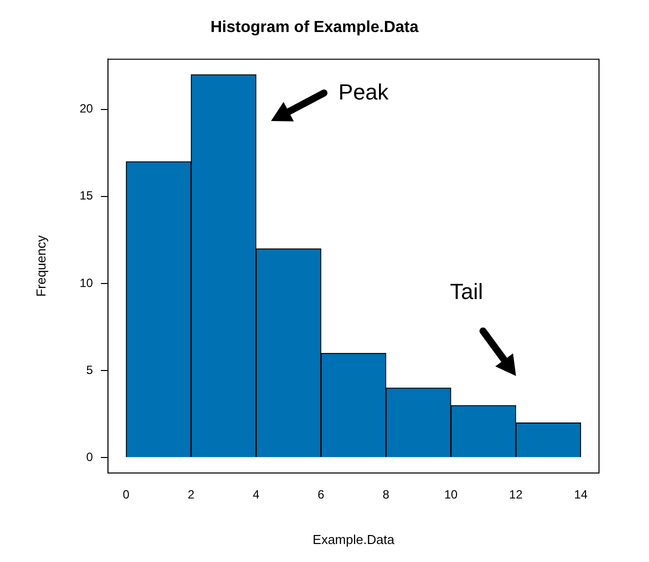  Describe the element at coordinates (314, 27) in the screenshot. I see `chart-title: Histogram of Example.Data` at that location.